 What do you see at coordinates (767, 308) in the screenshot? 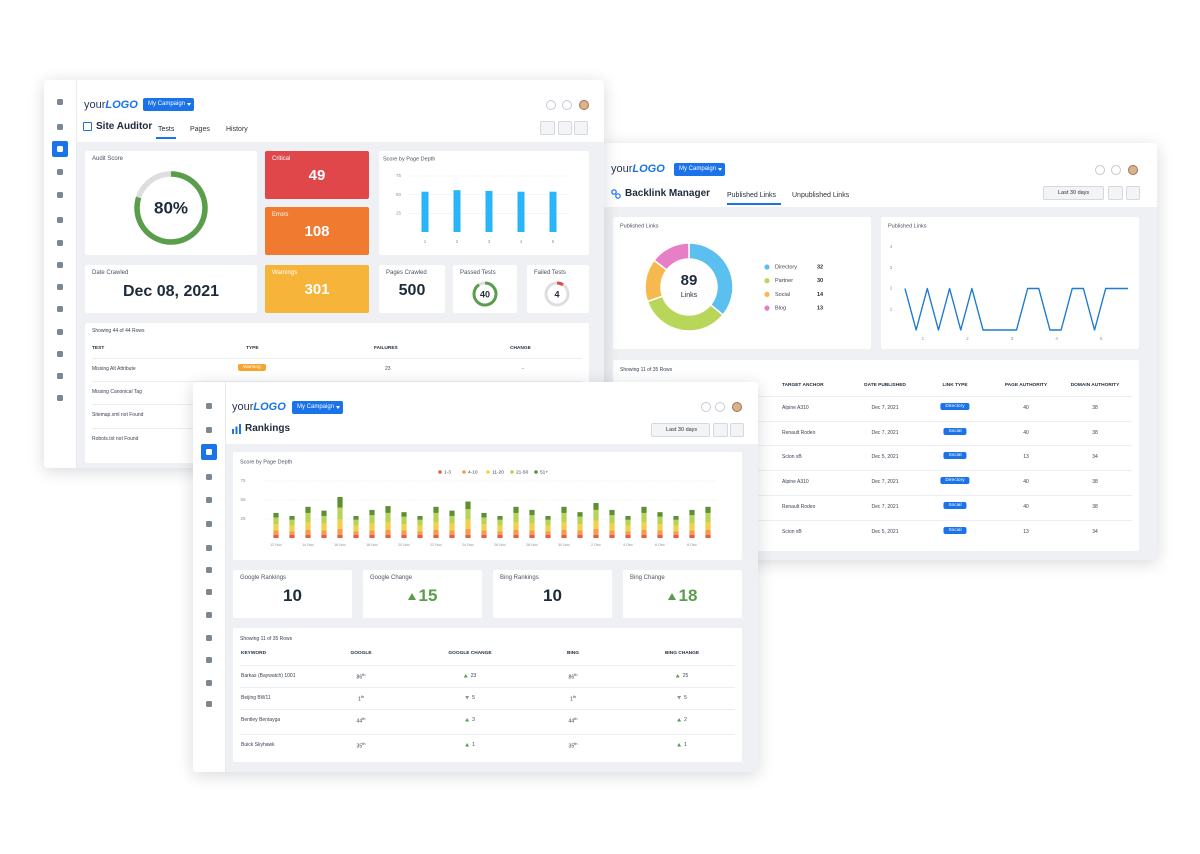
I see `legend-swatch` at bounding box center [767, 308].